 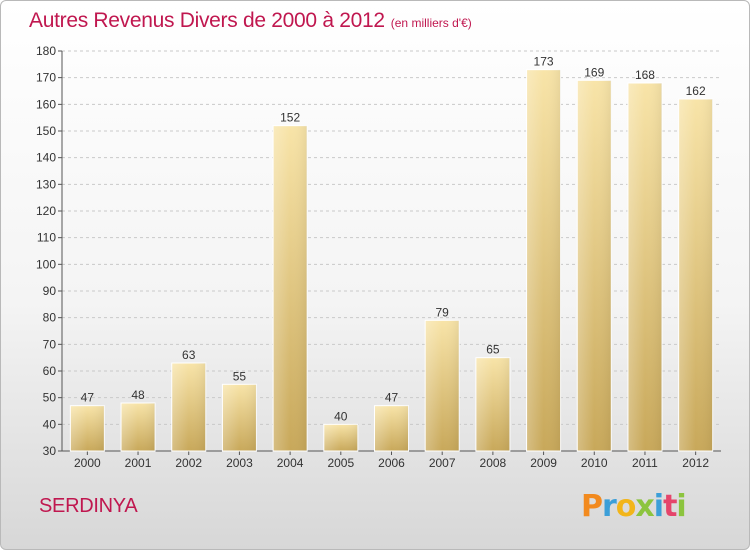 I want to click on commune-name: SERDINYA, so click(x=88, y=506).